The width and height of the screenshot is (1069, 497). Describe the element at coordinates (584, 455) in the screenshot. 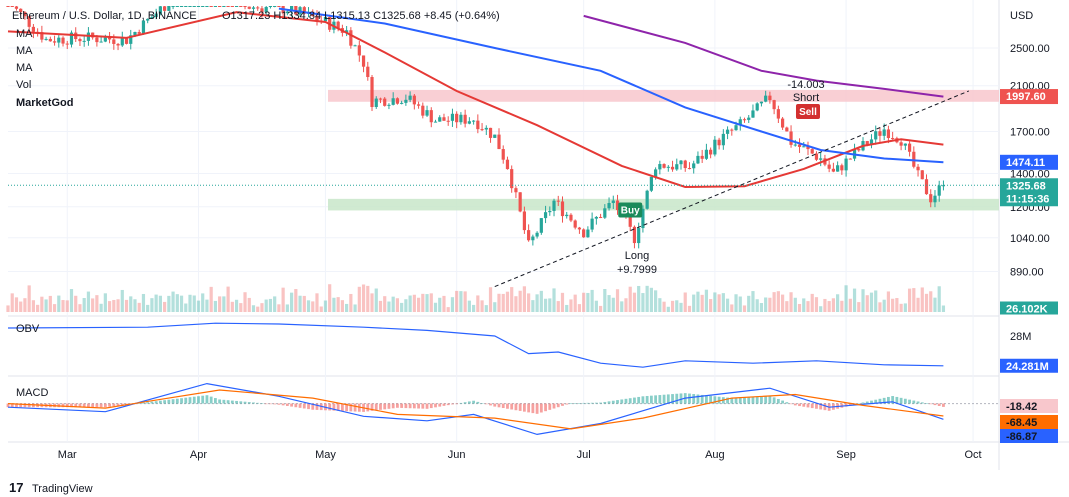

I see `month-tick-label: Jul` at that location.